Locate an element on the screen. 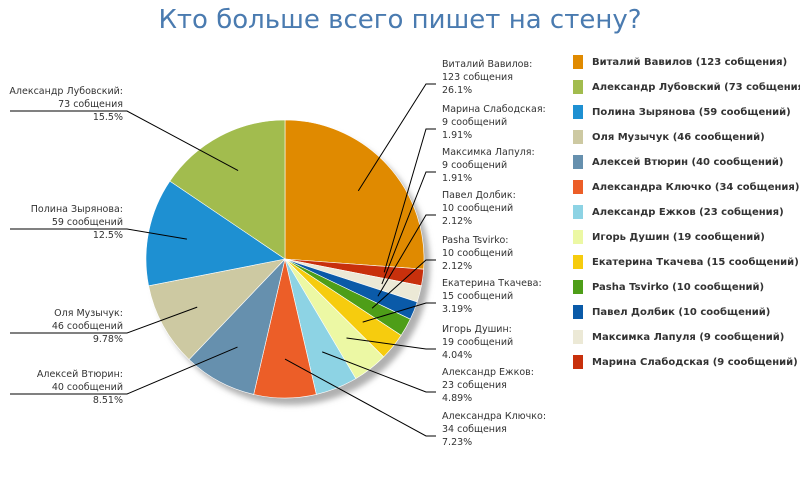  legend-swatch-александр-ежков is located at coordinates (578, 212).